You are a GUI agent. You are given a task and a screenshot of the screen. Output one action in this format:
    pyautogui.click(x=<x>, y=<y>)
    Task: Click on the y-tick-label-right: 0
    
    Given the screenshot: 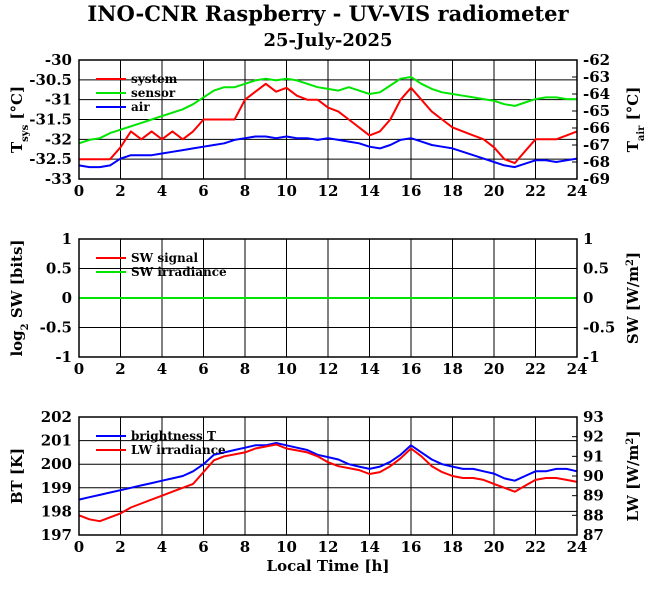 What is the action you would take?
    pyautogui.click(x=588, y=298)
    